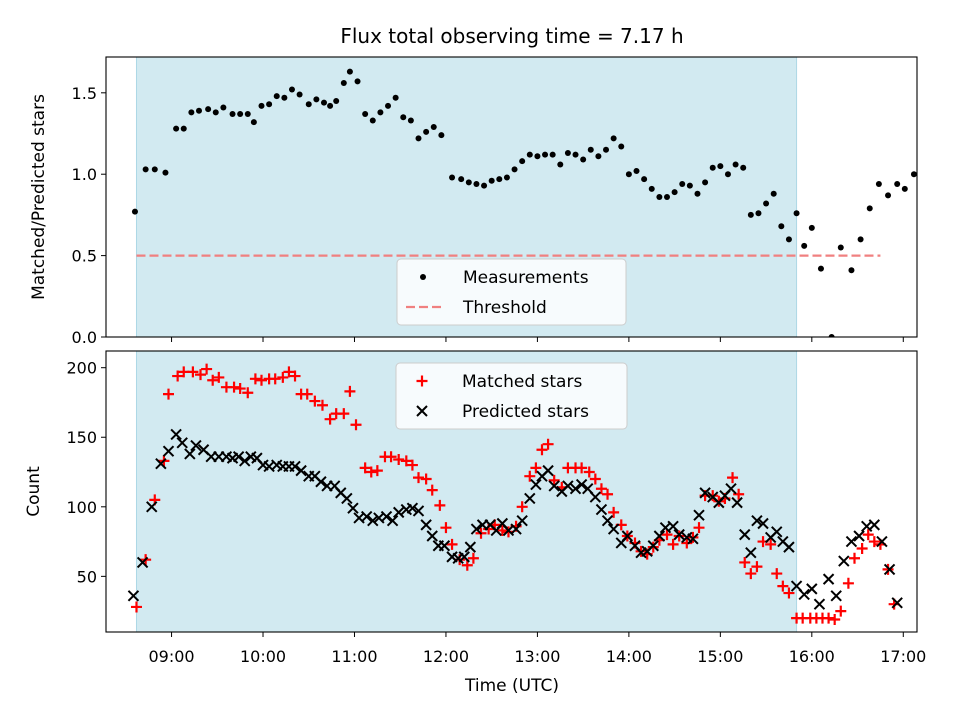 This screenshot has width=960, height=720. What do you see at coordinates (81, 507) in the screenshot?
I see `y-tick-label: 100` at bounding box center [81, 507].